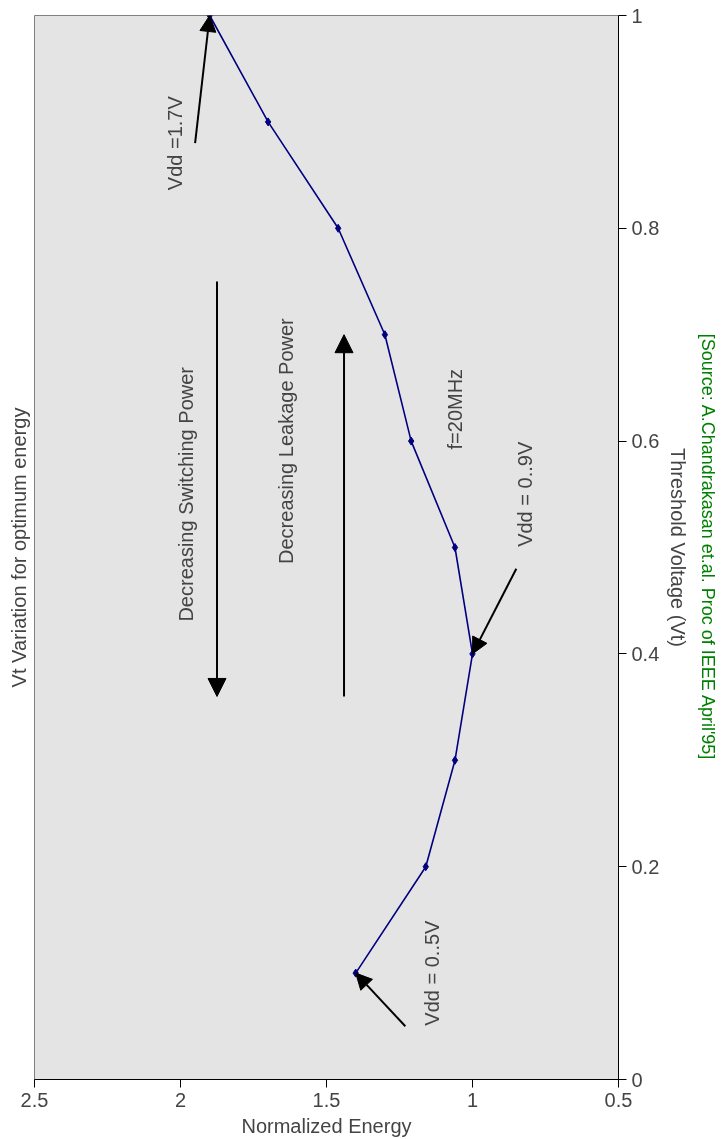 This screenshot has height=1139, width=724. What do you see at coordinates (326, 1099) in the screenshot?
I see `x-tick-label: 1.5` at bounding box center [326, 1099].